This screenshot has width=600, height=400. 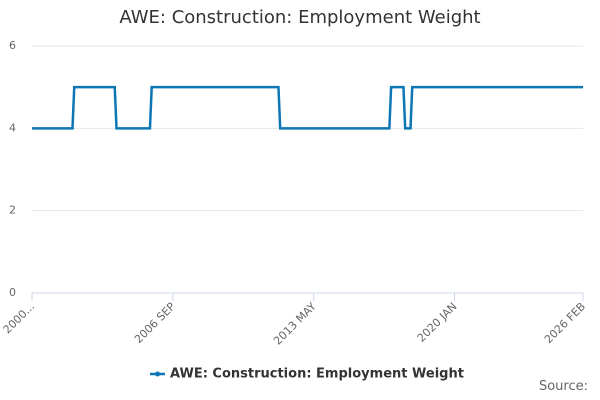 What do you see at coordinates (437, 322) in the screenshot?
I see `x-tick-label: 2020 JAN` at bounding box center [437, 322].